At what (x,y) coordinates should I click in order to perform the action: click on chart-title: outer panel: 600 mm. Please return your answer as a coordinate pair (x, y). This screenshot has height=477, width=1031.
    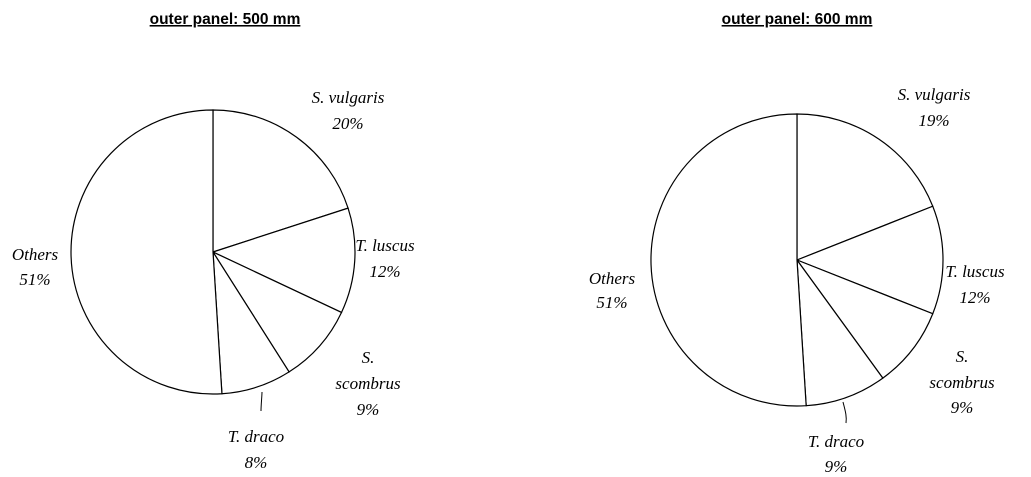
    Looking at the image, I should click on (797, 19).